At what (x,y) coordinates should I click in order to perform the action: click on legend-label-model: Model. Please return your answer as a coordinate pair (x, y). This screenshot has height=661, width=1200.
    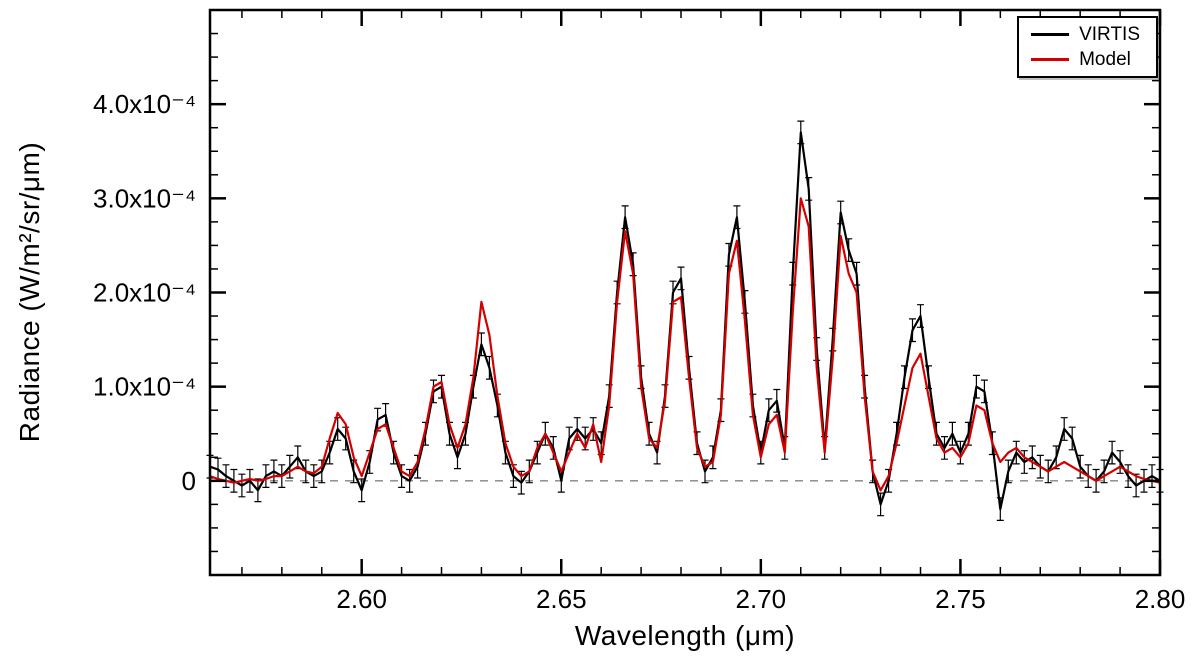
    Looking at the image, I should click on (1105, 59).